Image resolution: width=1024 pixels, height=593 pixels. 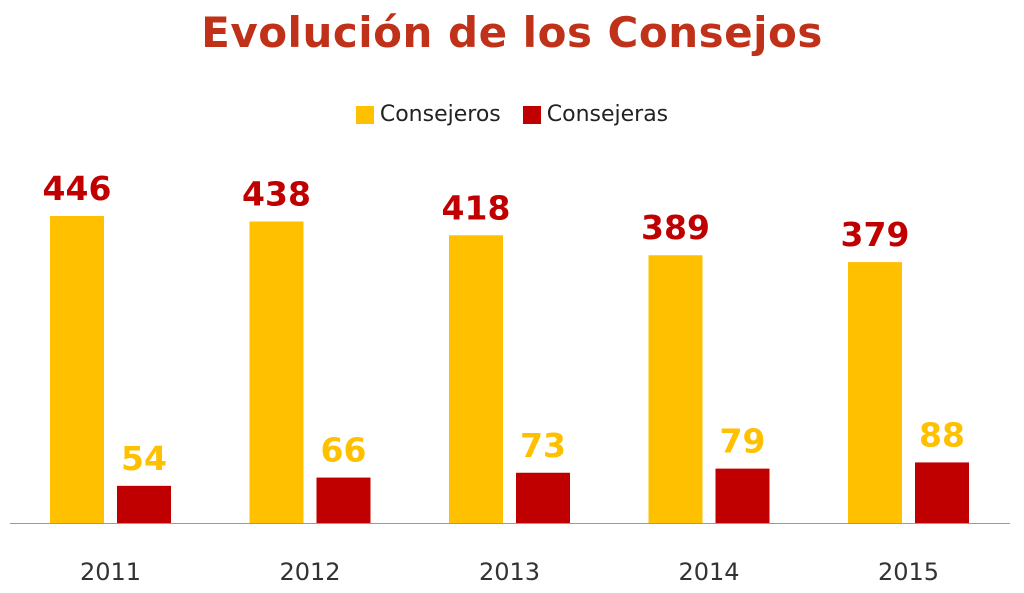 I want to click on bar-consejeros-2015, so click(x=875, y=392).